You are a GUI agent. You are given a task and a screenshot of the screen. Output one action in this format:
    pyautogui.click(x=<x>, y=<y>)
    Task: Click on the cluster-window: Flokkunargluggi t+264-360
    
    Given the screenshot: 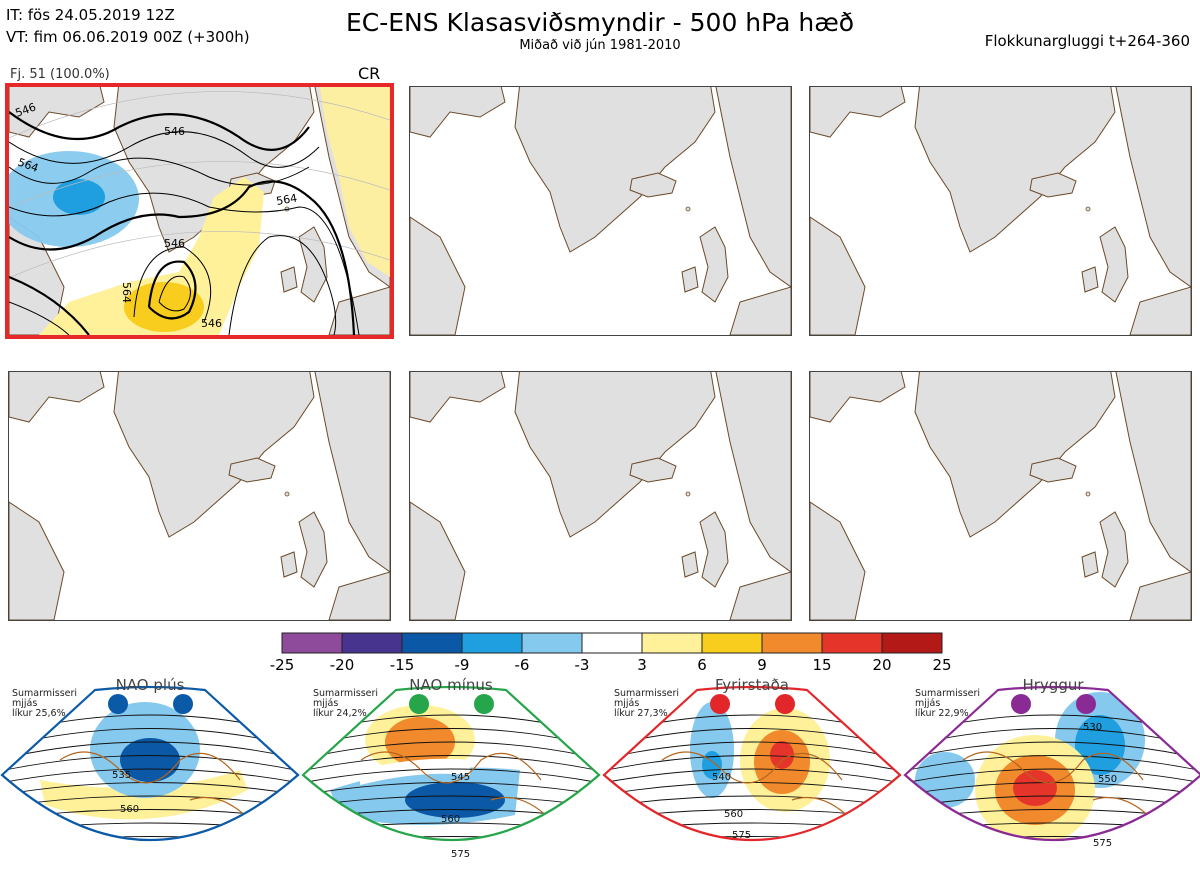 What is the action you would take?
    pyautogui.click(x=1087, y=41)
    